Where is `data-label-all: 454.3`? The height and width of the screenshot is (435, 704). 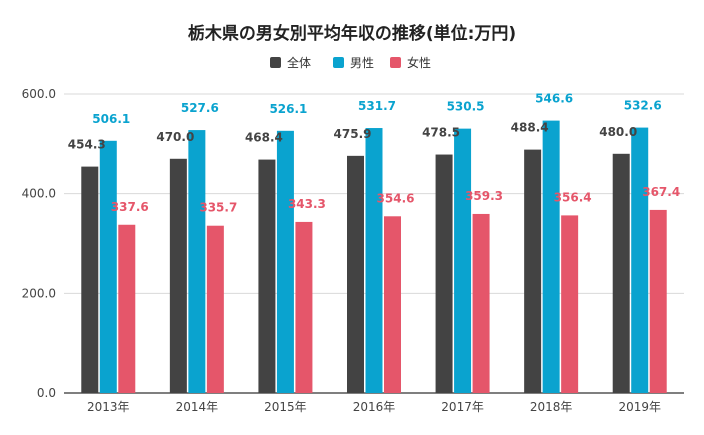 data-label-all: 454.3 is located at coordinates (87, 145).